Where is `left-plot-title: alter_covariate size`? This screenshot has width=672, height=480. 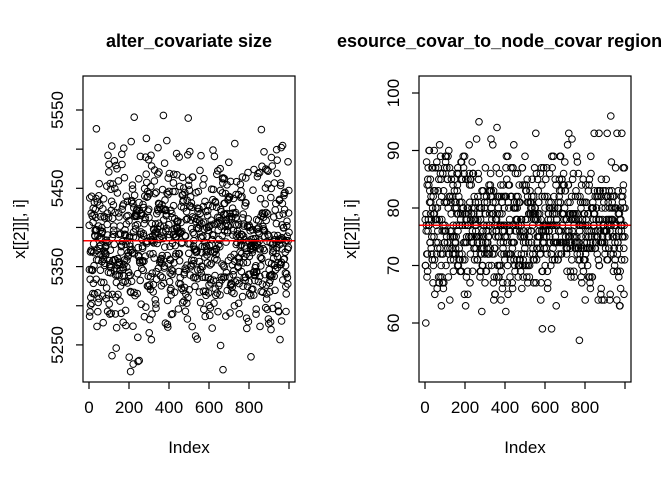 left-plot-title: alter_covariate size is located at coordinates (189, 41).